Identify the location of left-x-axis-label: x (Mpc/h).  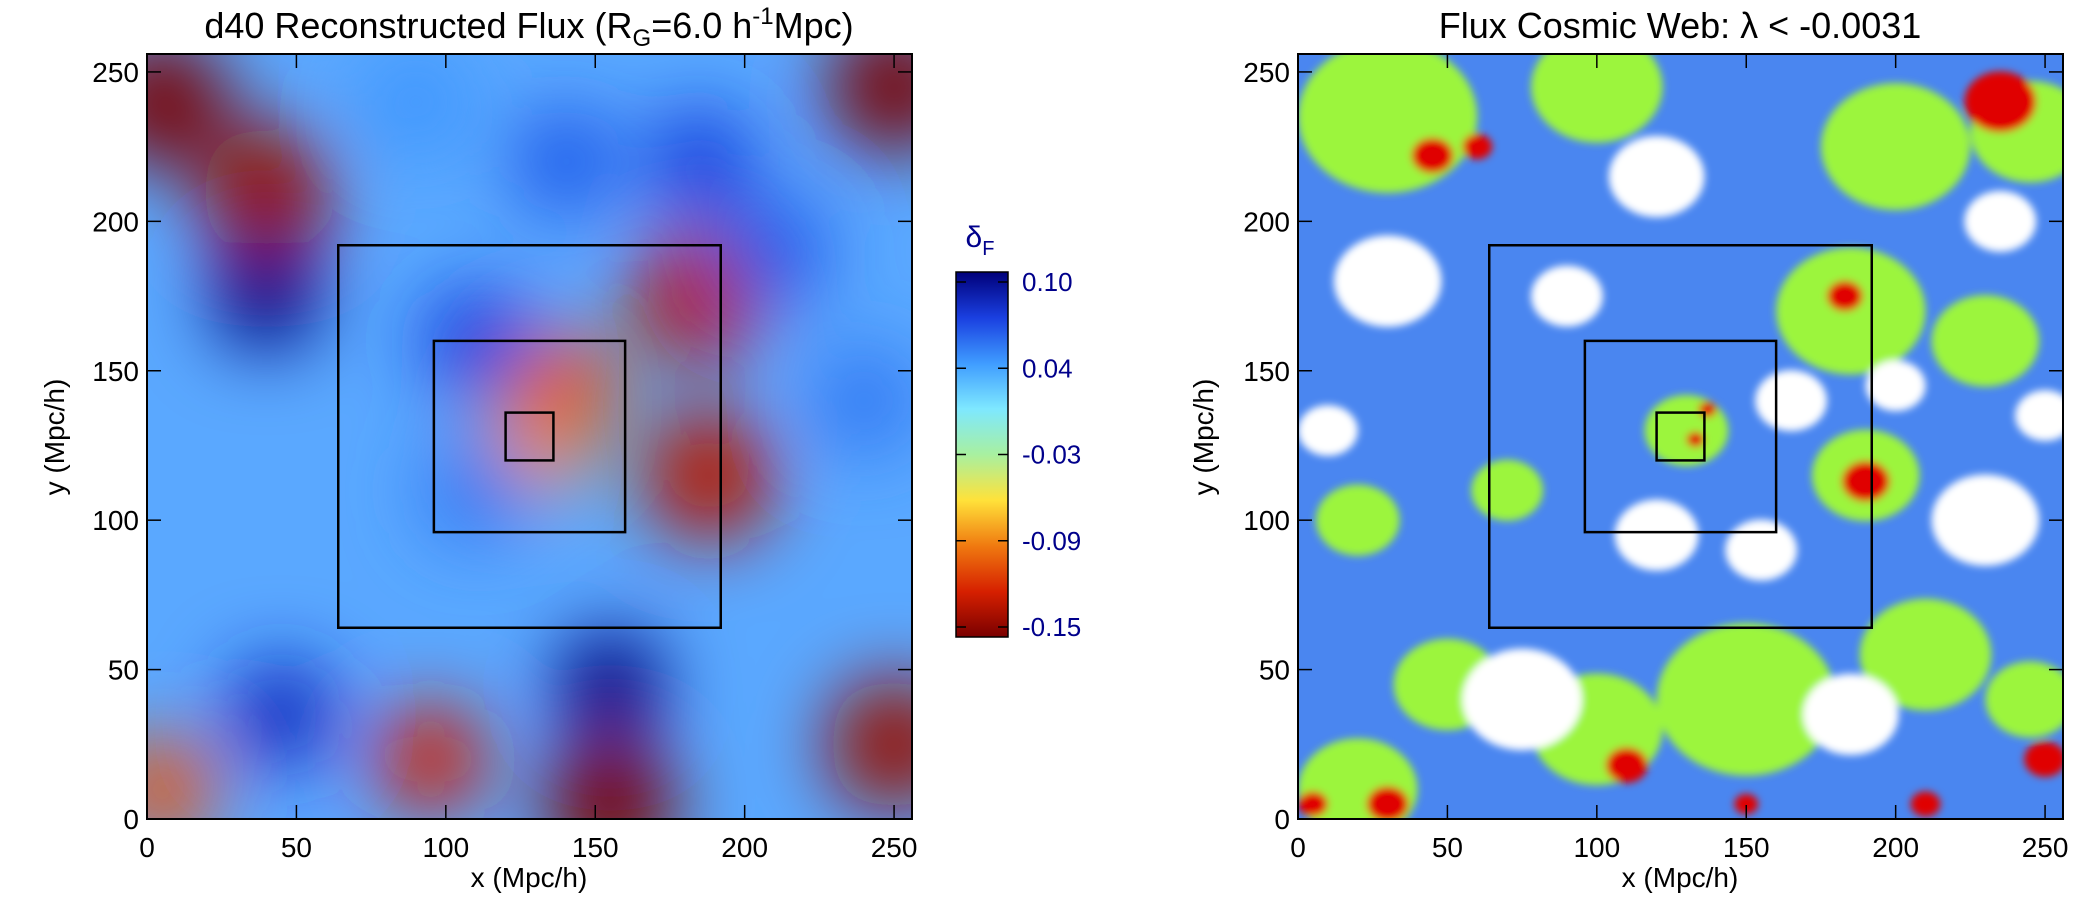
(529, 877).